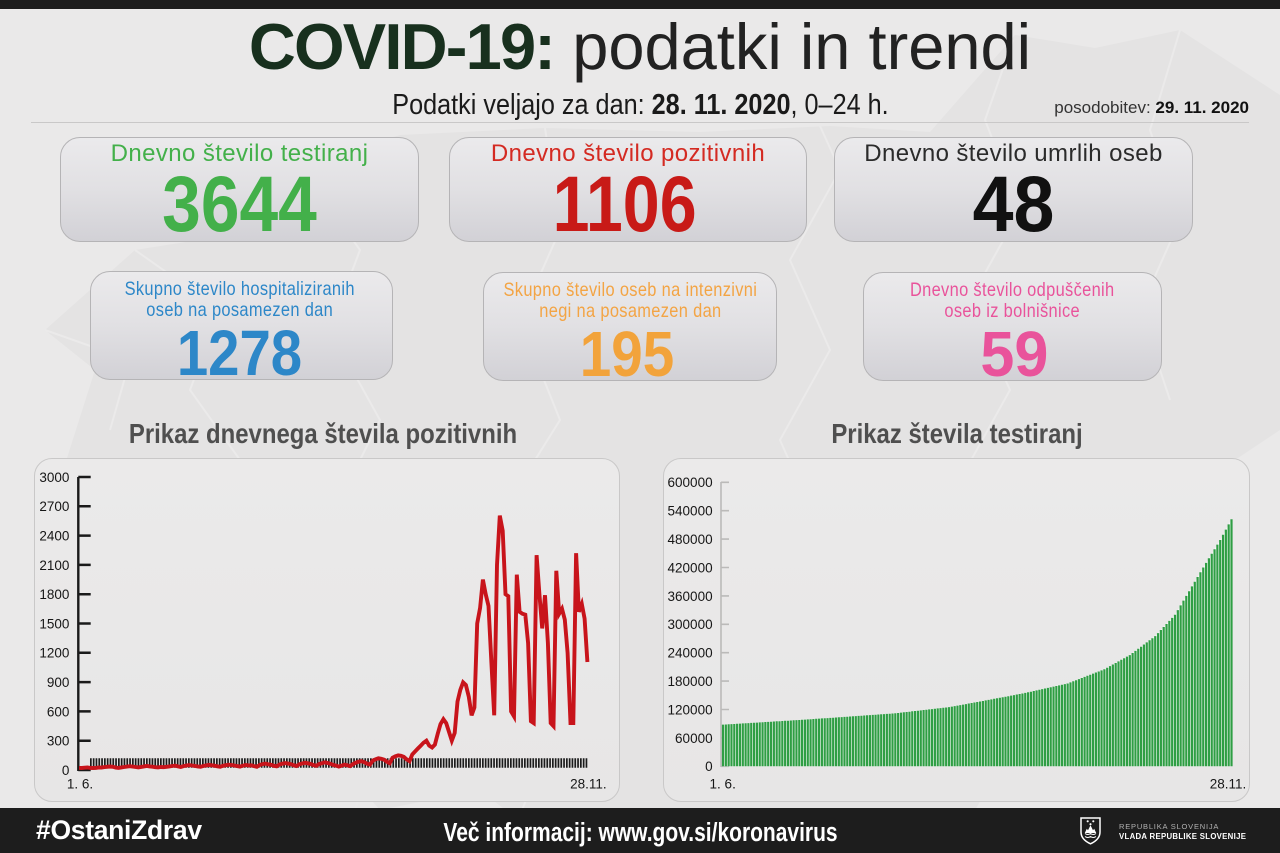 This screenshot has width=1280, height=853. What do you see at coordinates (54, 506) in the screenshot?
I see `svg-text: 2700` at bounding box center [54, 506].